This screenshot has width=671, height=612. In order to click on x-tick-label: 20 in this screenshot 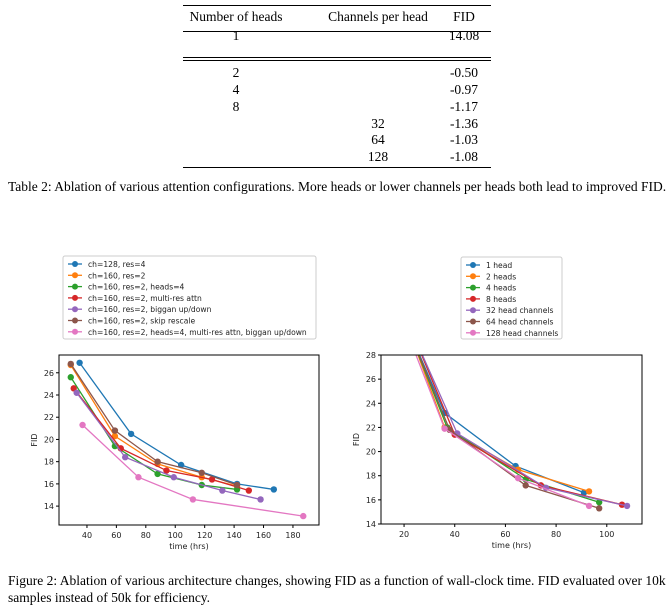, I will do `click(404, 534)`.